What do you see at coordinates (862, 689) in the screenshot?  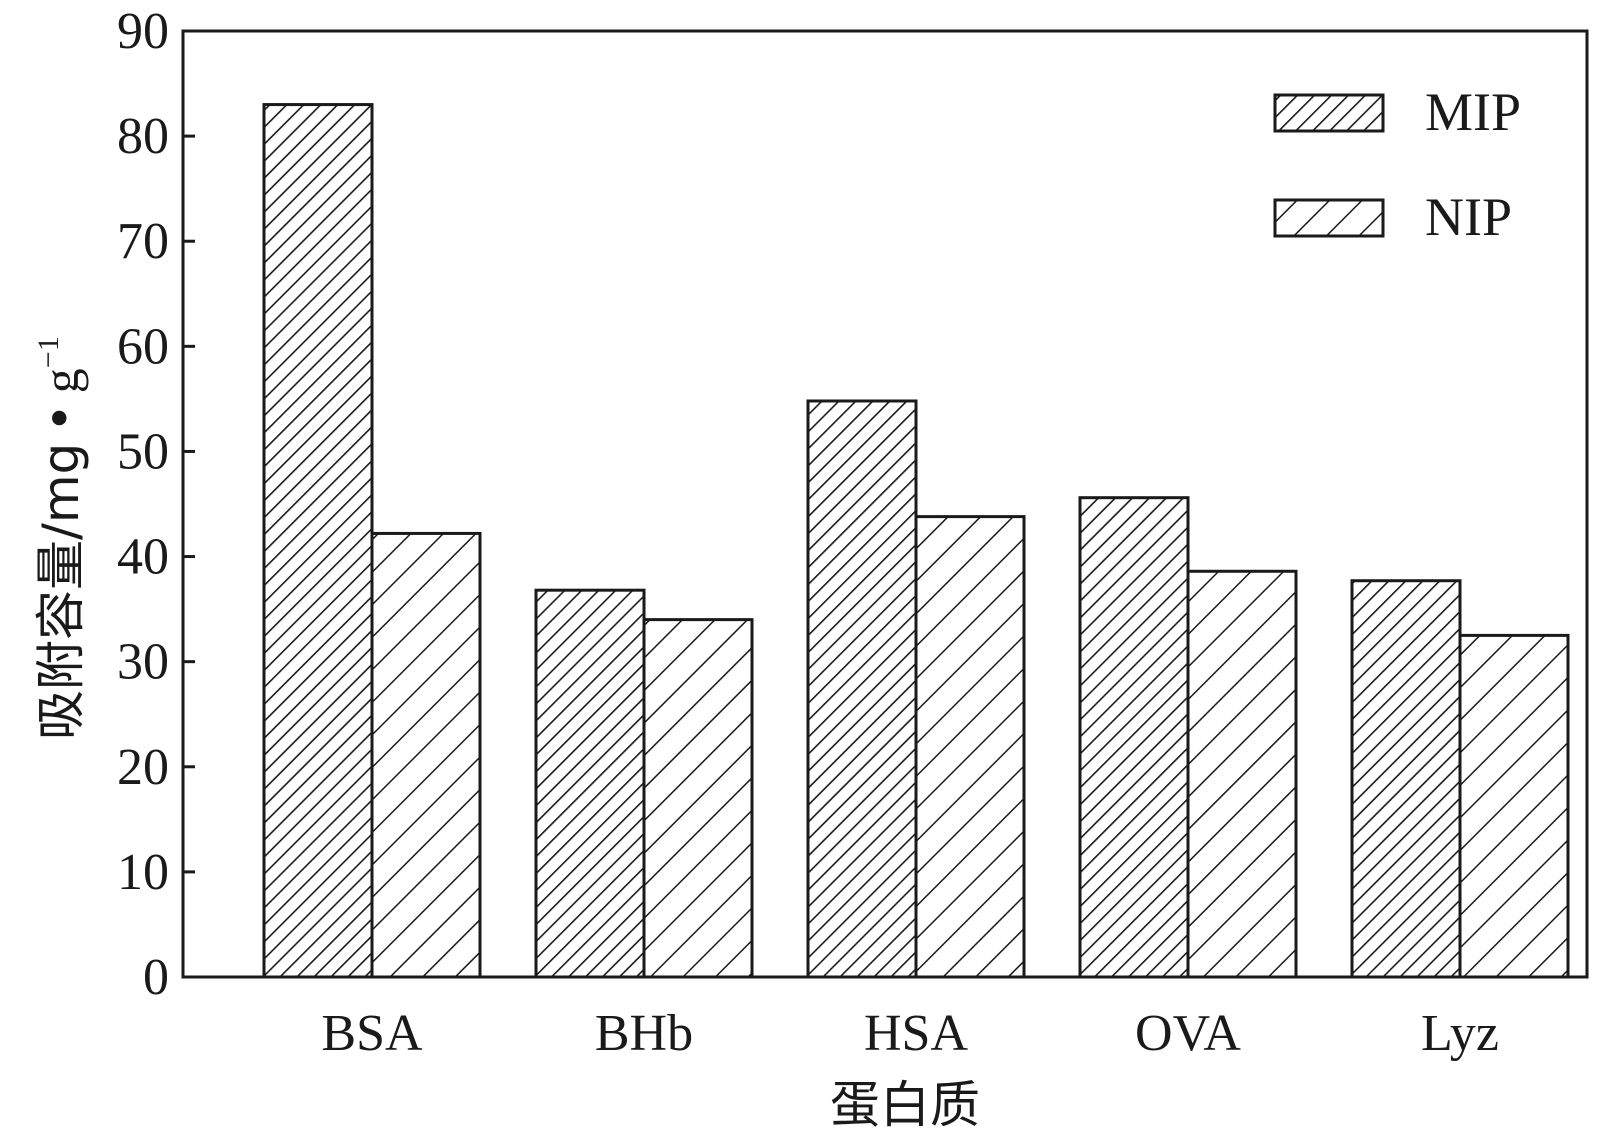 I see `bar-mip-hsa` at bounding box center [862, 689].